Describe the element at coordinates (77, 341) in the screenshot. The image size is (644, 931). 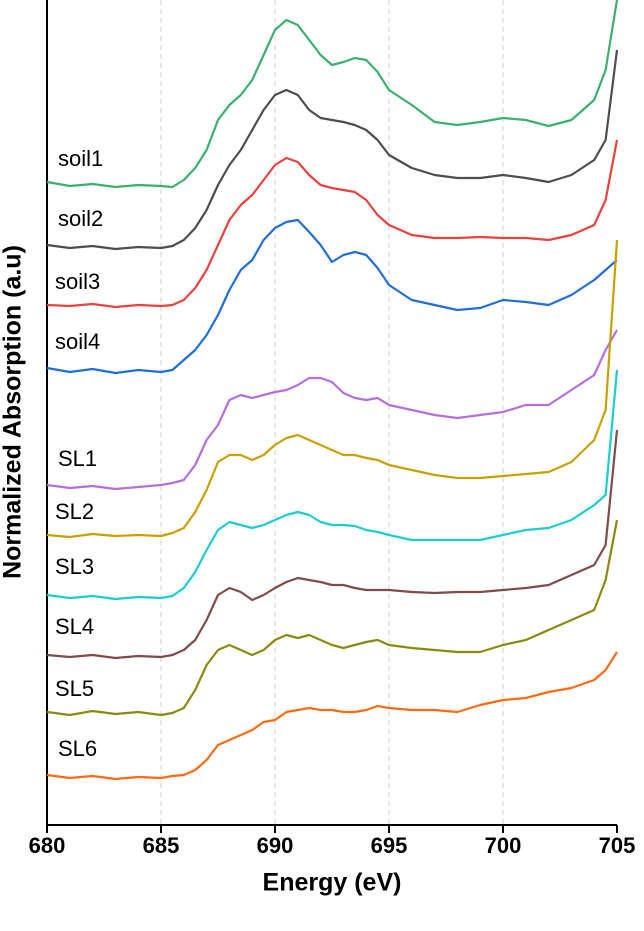
I see `series-label: soil4` at that location.